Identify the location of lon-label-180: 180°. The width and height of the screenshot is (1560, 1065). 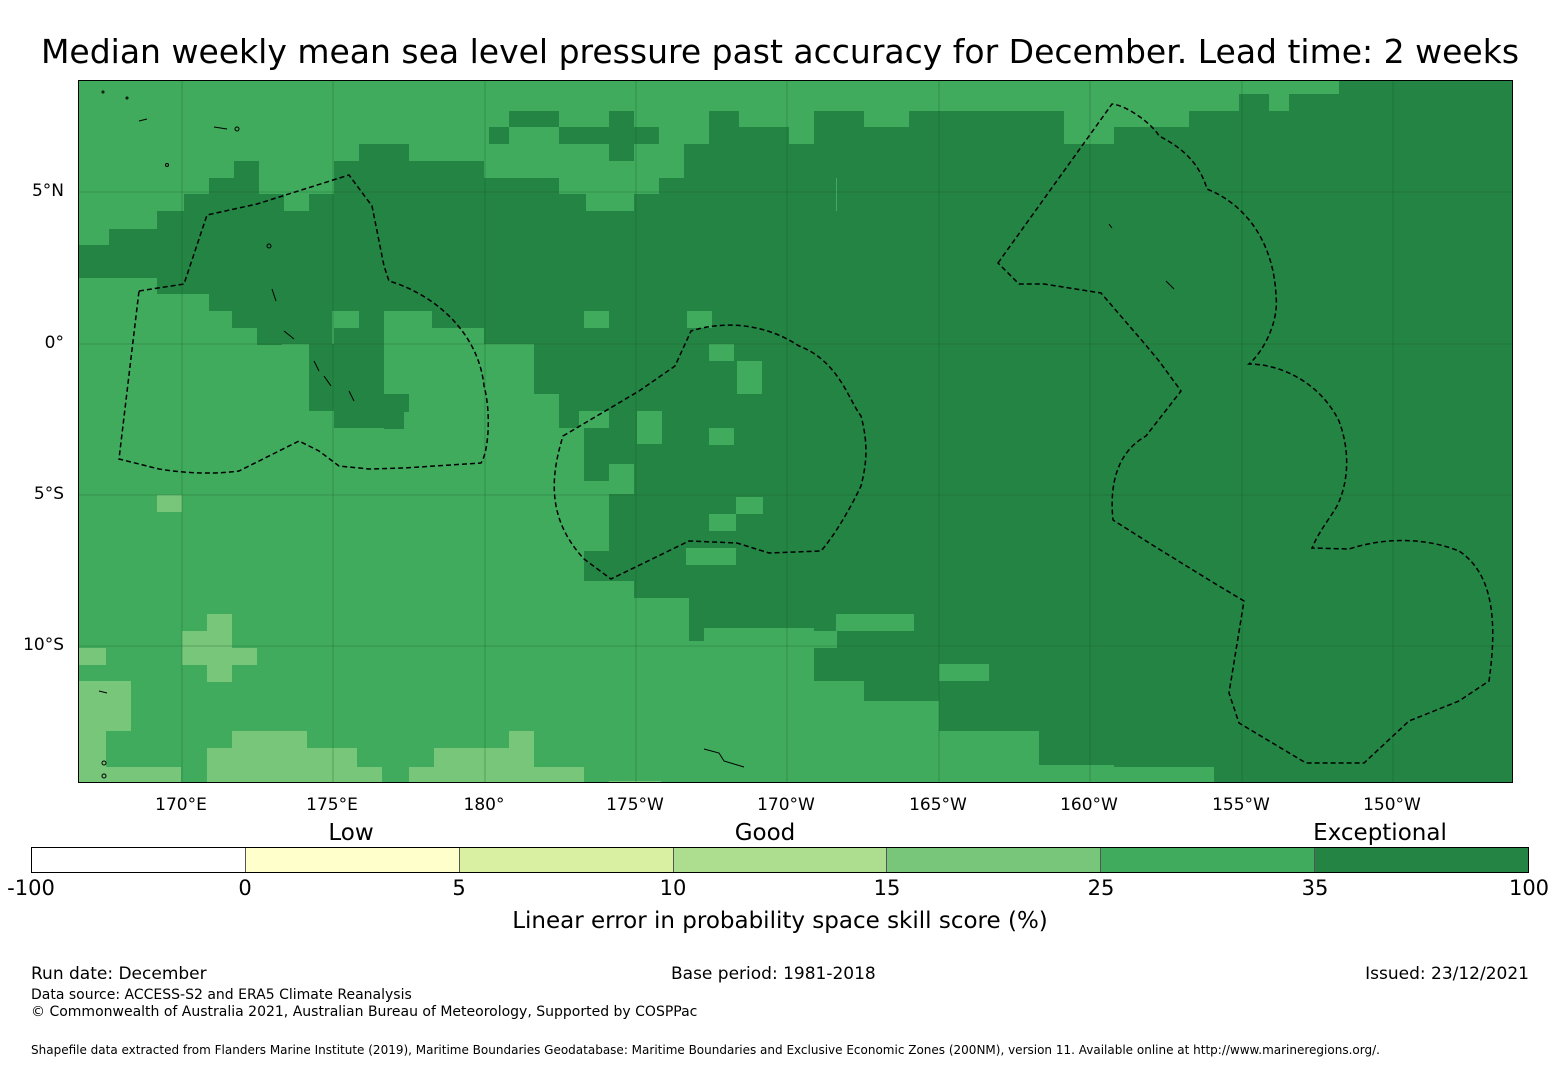
(484, 805).